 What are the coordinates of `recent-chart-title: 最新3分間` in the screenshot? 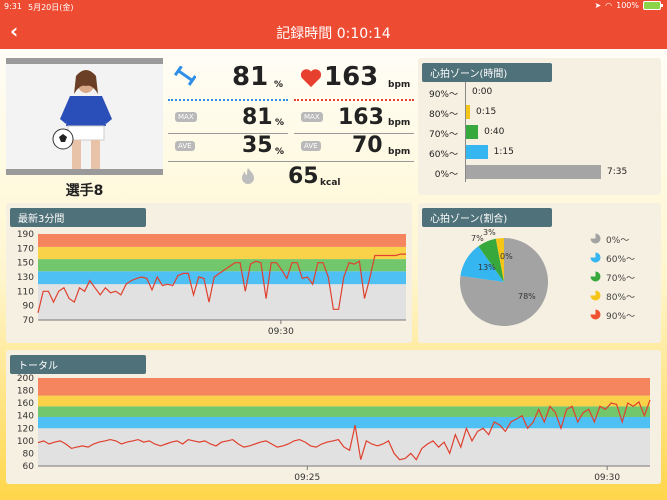 It's located at (78, 217).